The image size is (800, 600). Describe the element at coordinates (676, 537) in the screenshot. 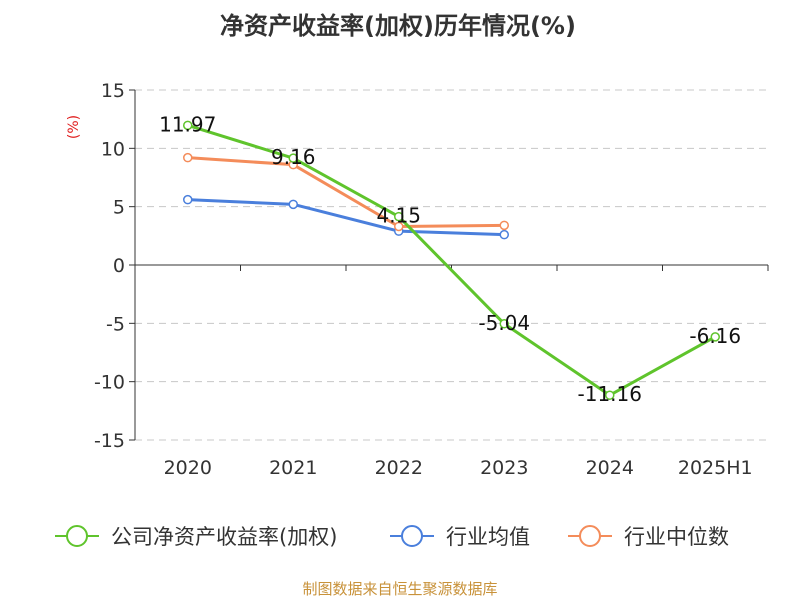

I see `legend-label: 行业中位数` at that location.